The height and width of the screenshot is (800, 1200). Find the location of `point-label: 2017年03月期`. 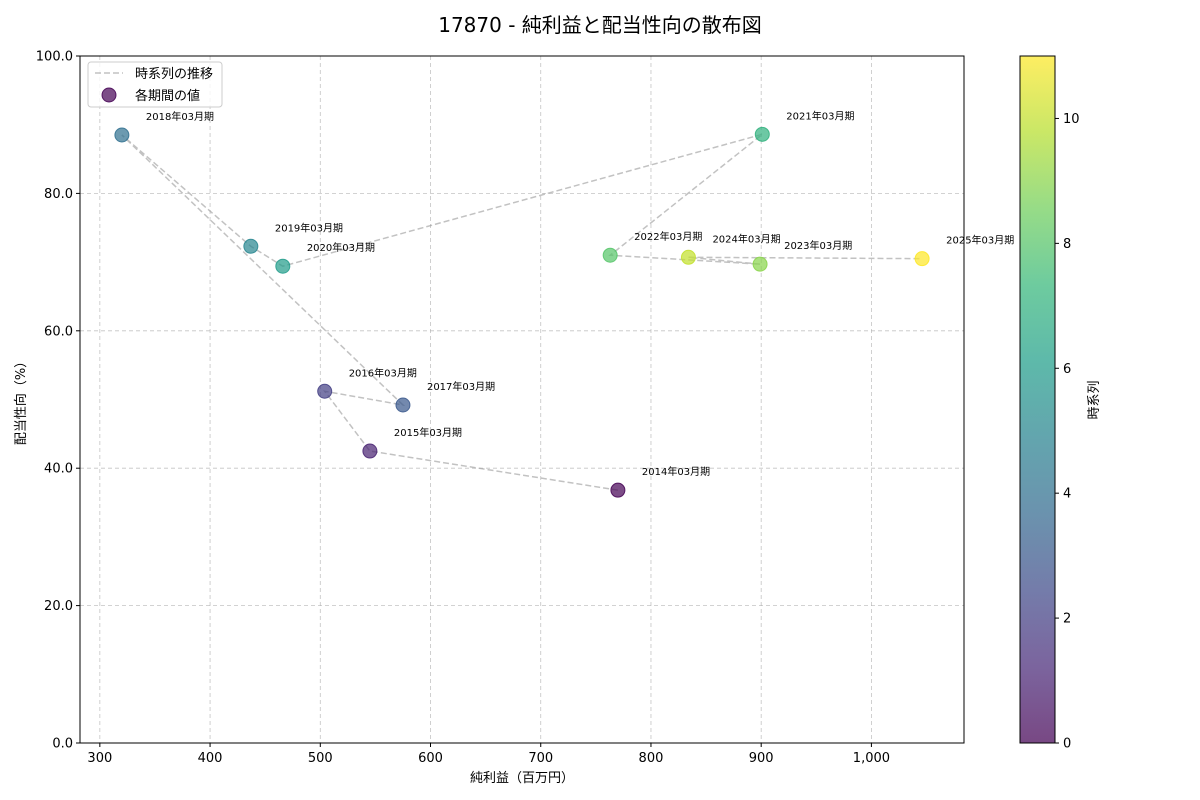

point-label: 2017年03月期 is located at coordinates (461, 386).